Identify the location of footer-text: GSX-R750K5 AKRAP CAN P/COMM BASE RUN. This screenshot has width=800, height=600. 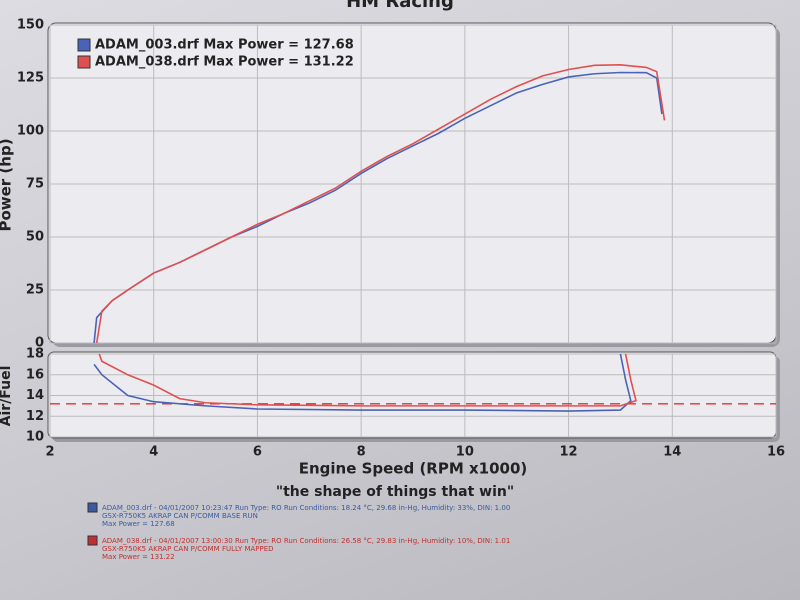
(180, 516).